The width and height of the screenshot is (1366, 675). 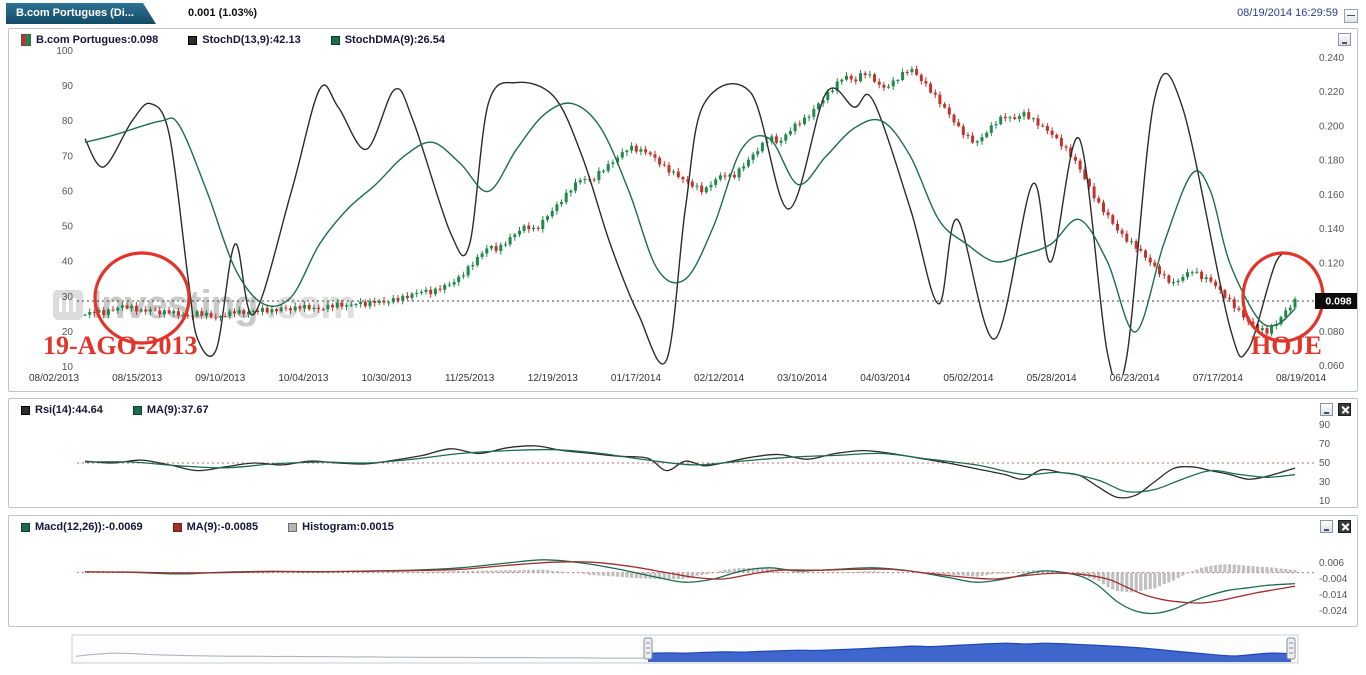 What do you see at coordinates (177, 527) in the screenshot?
I see `red-square-icon` at bounding box center [177, 527].